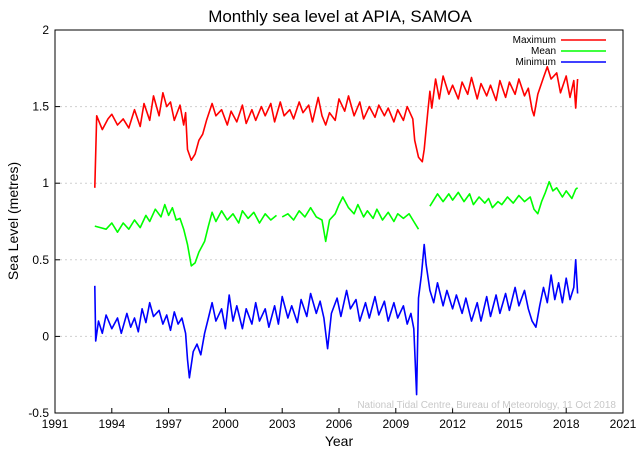 The height and width of the screenshot is (454, 640). Describe the element at coordinates (340, 16) in the screenshot. I see `chart-title: Monthly sea level at APIA, SAMOA` at that location.